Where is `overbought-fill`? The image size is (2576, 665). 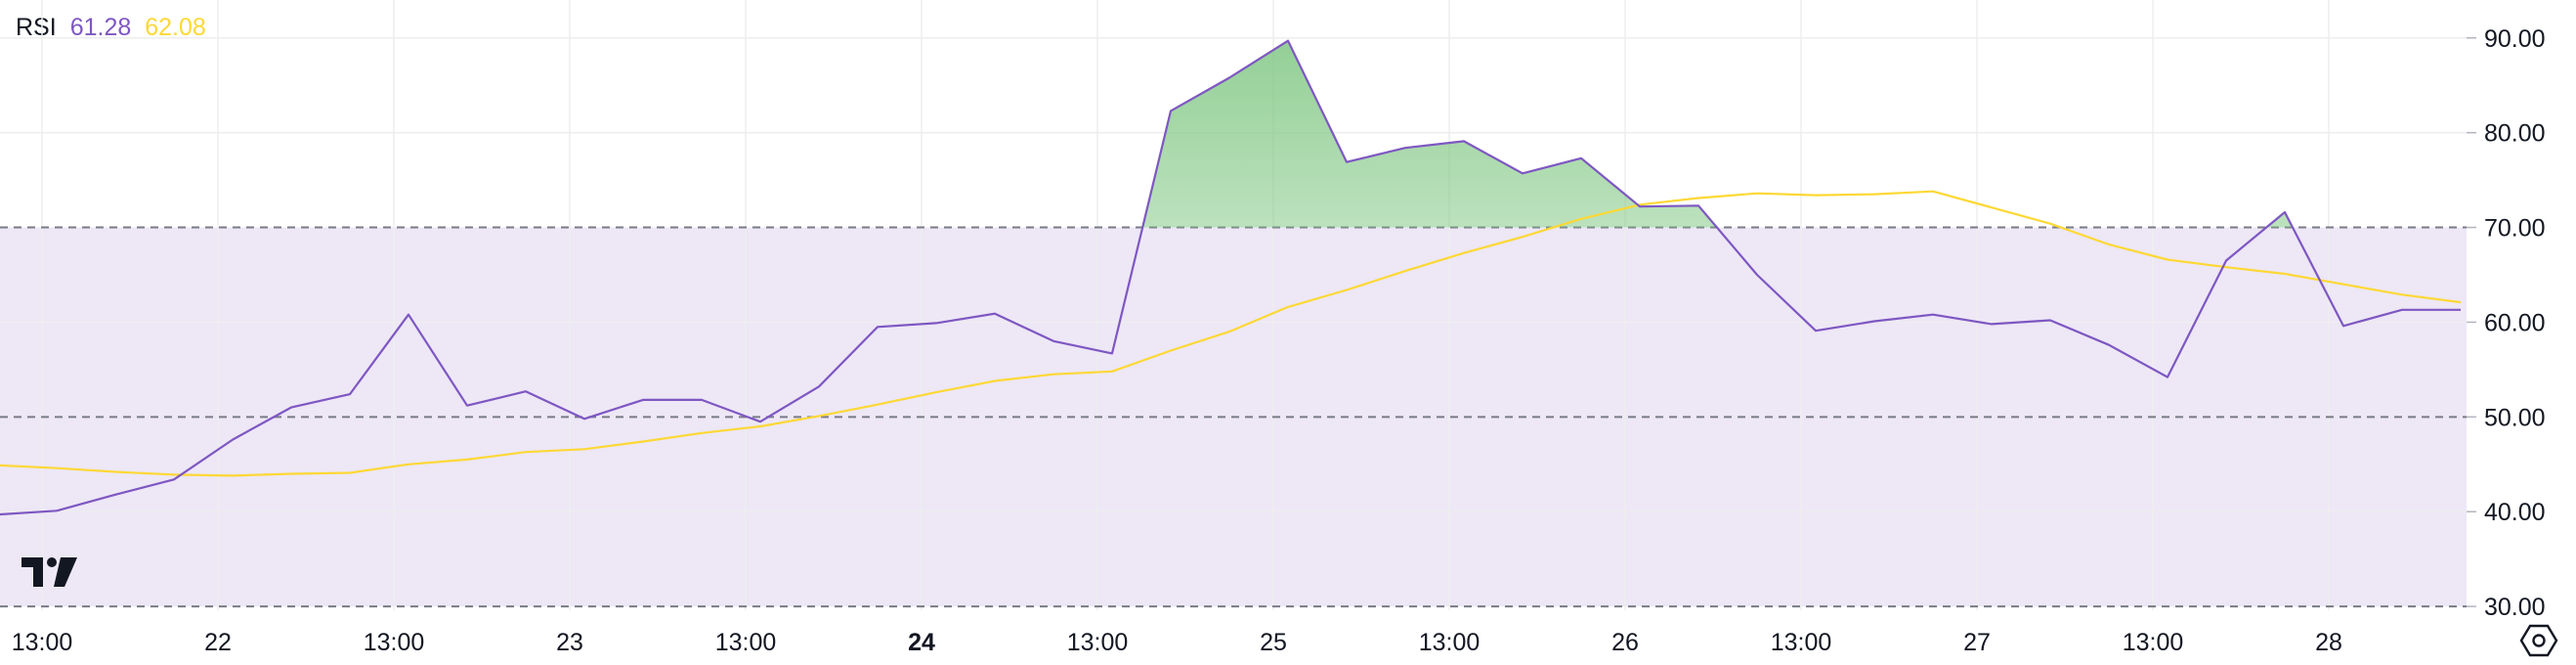
overbought-fill is located at coordinates (1718, 134).